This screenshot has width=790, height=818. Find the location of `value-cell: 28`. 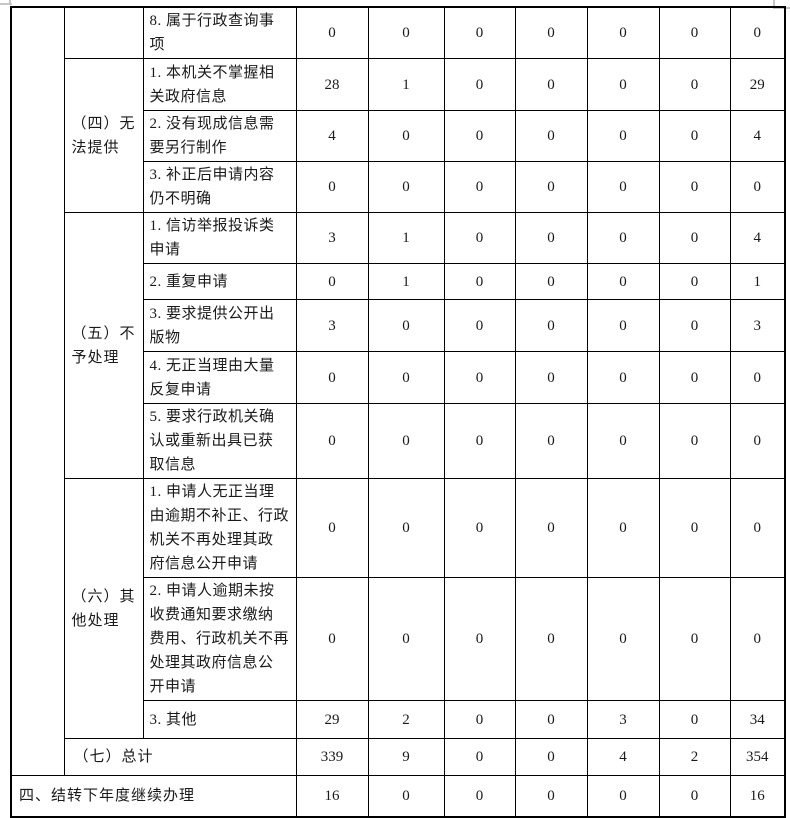

value-cell: 28 is located at coordinates (332, 84).